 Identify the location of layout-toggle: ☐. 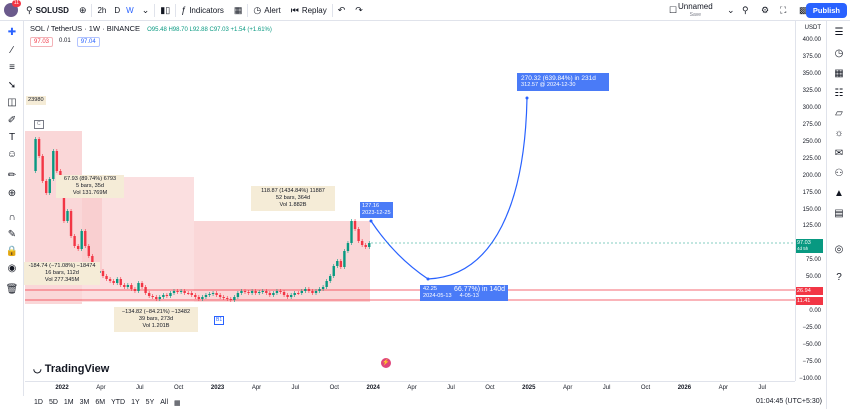
(673, 10).